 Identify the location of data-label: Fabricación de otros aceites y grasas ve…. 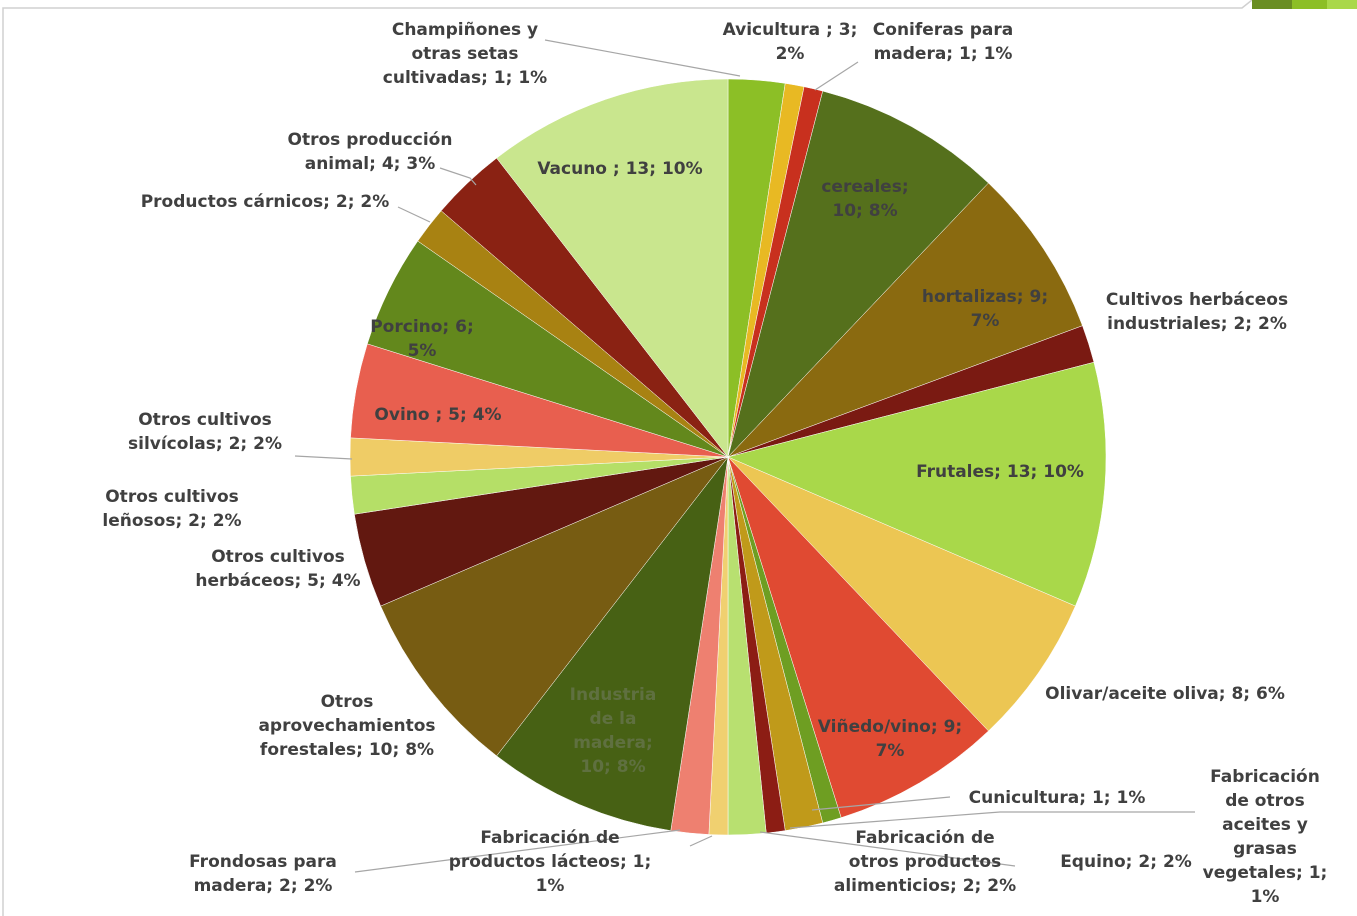
(1265, 837).